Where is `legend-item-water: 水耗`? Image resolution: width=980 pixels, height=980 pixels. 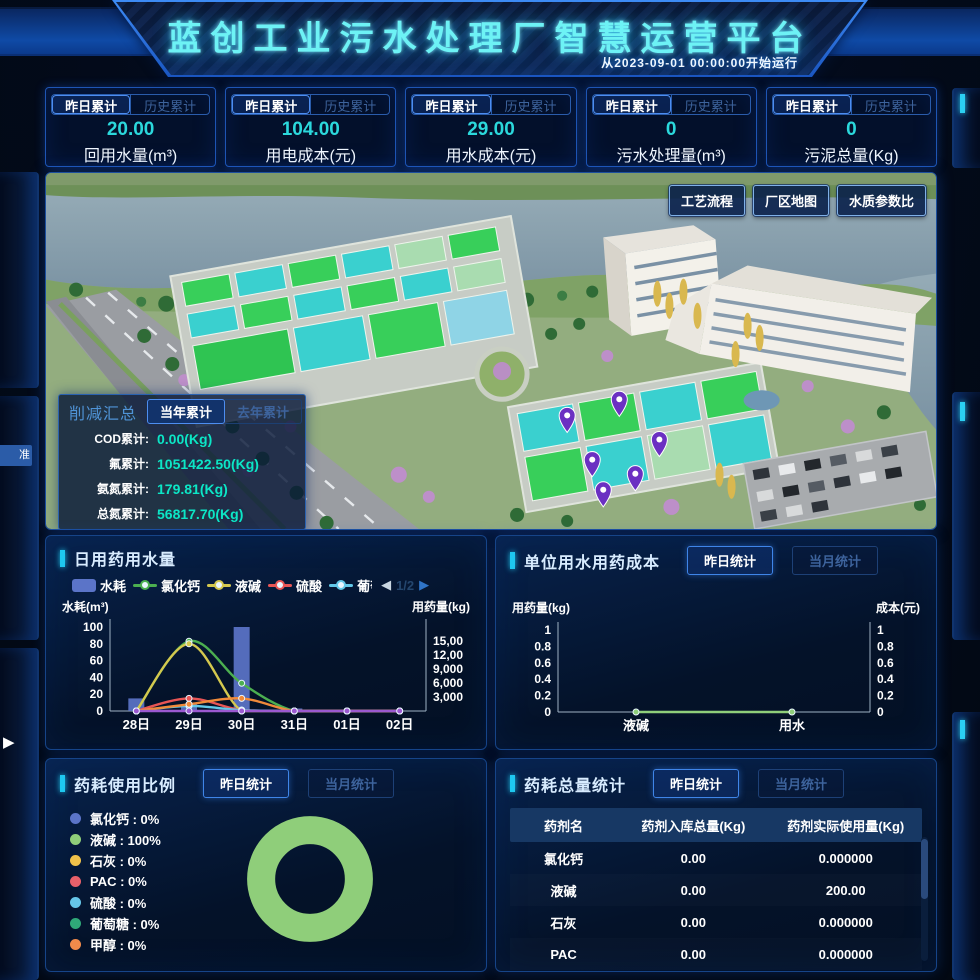 legend-item-water: 水耗 is located at coordinates (99, 585).